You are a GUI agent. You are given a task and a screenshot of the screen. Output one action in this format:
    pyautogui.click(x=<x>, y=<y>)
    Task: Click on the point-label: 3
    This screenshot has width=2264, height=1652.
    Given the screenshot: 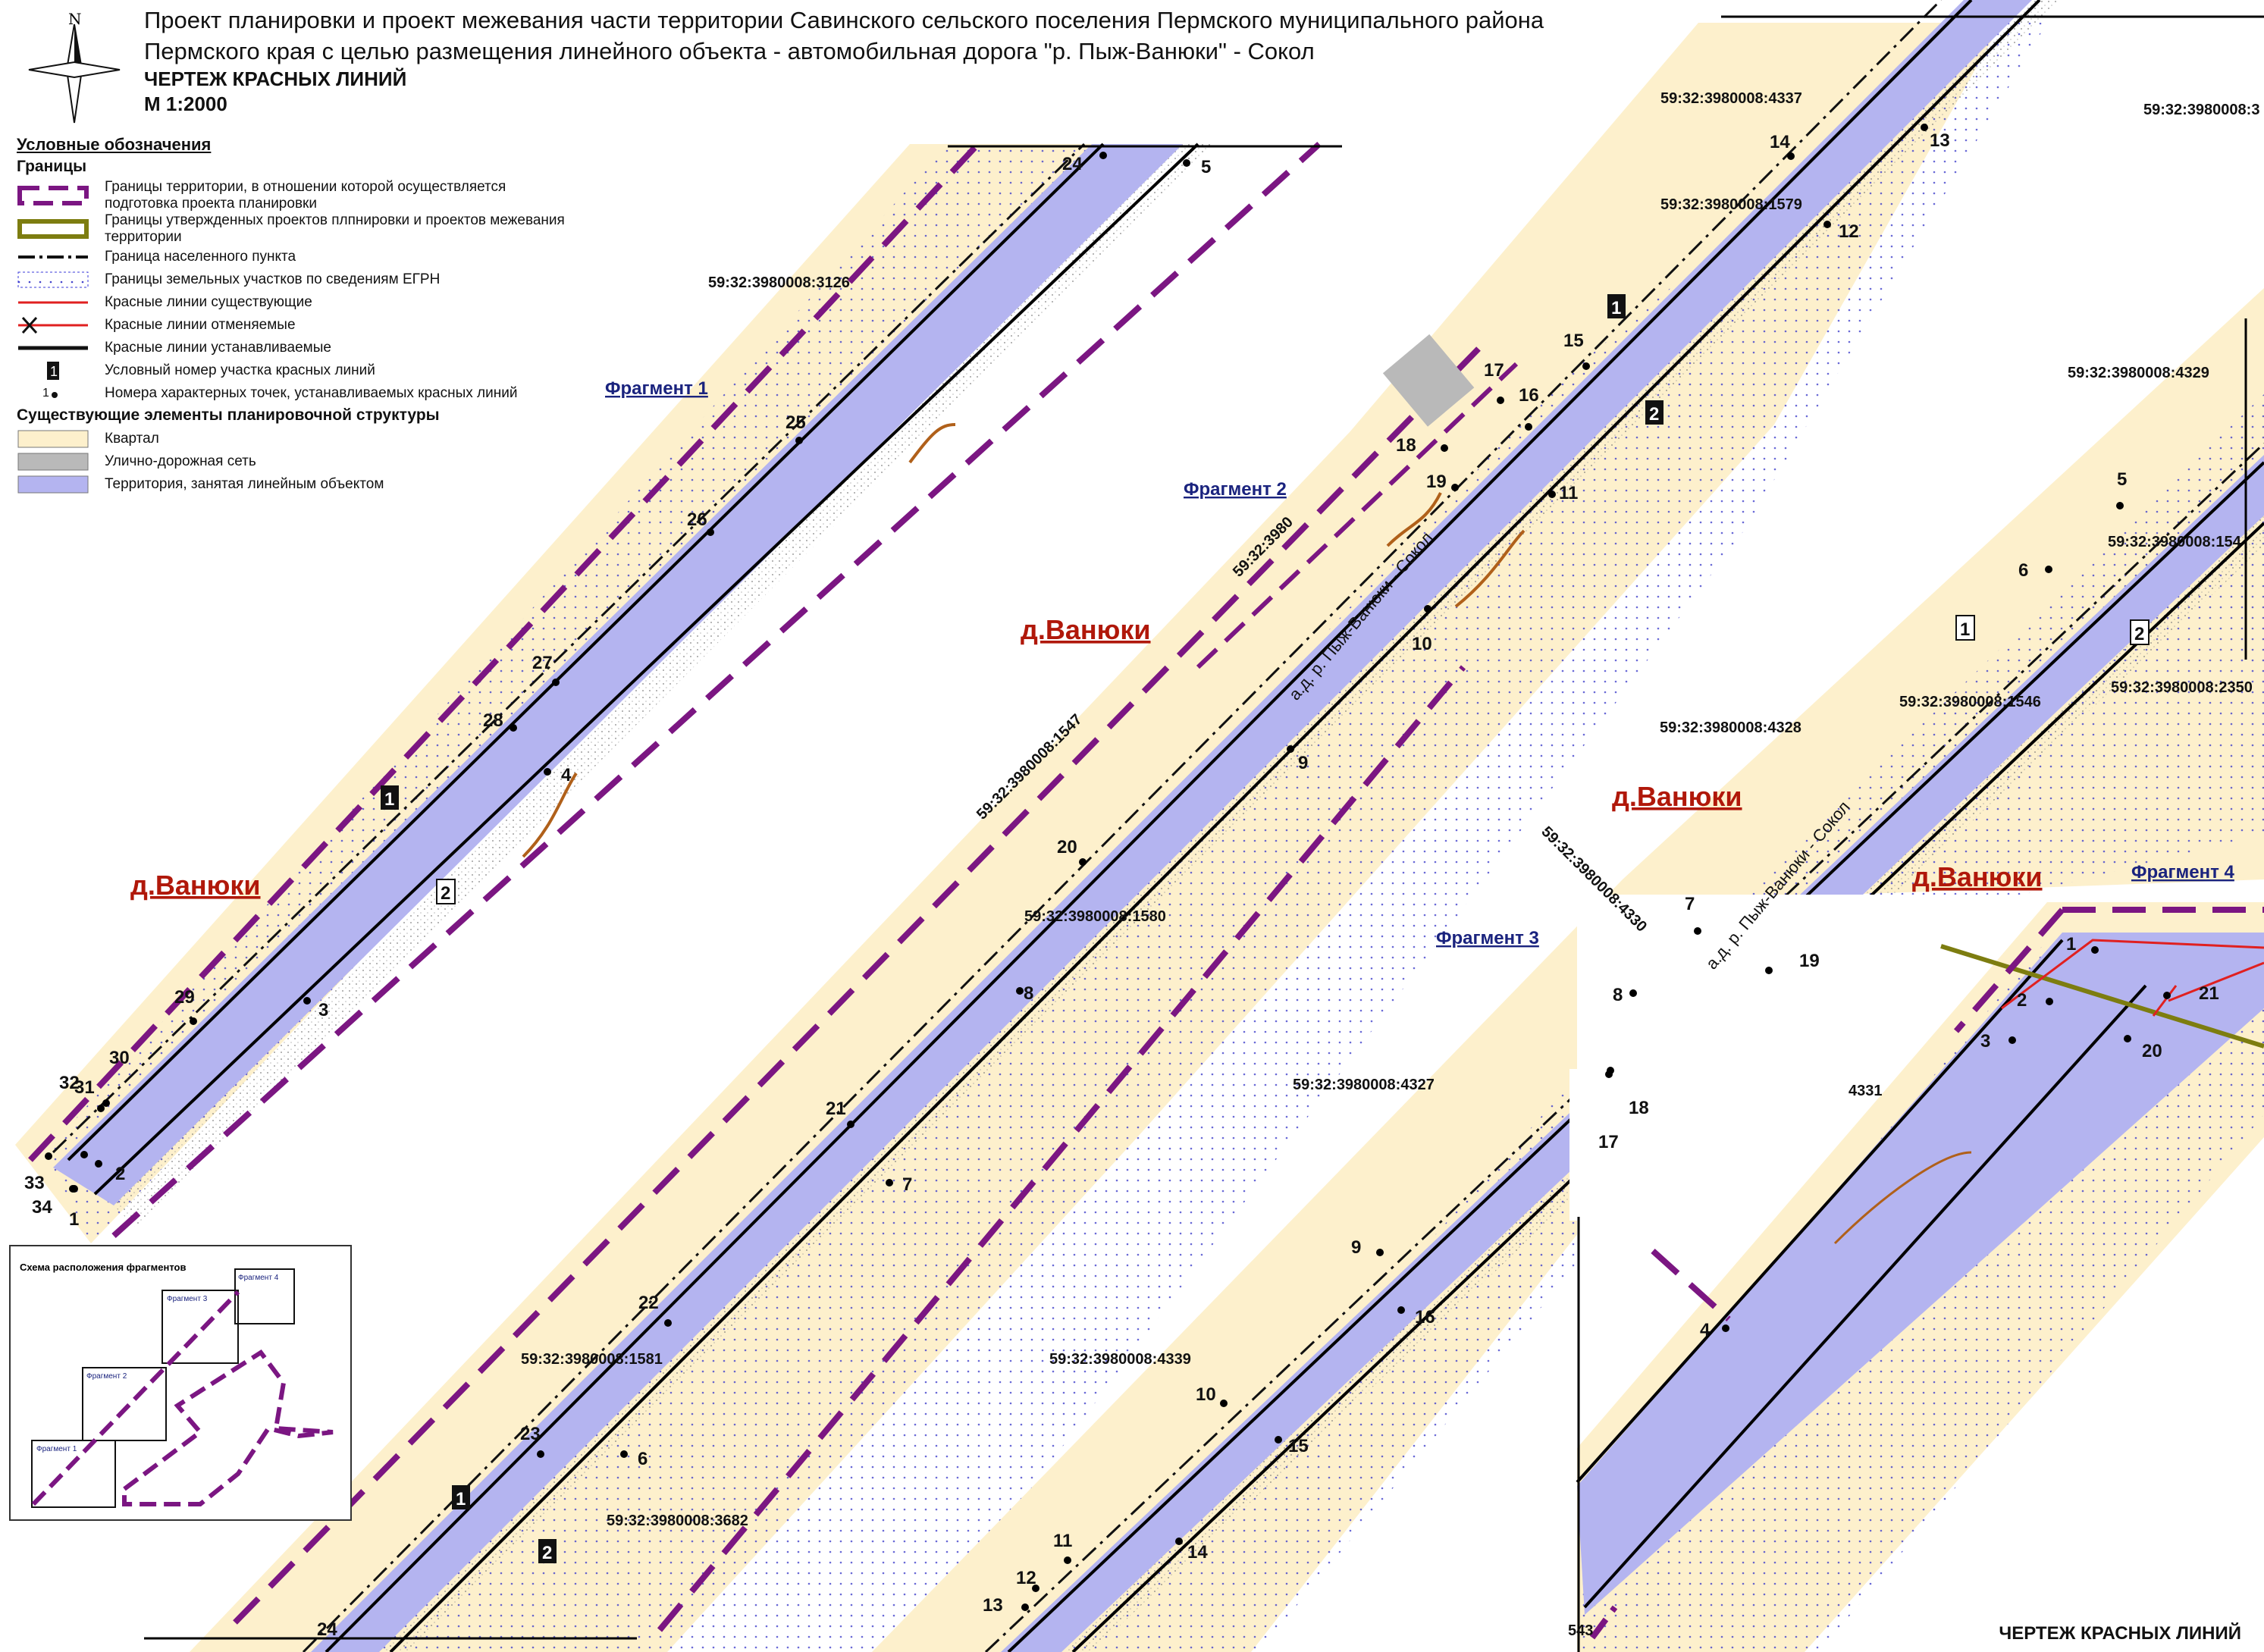 What is the action you would take?
    pyautogui.click(x=323, y=1010)
    